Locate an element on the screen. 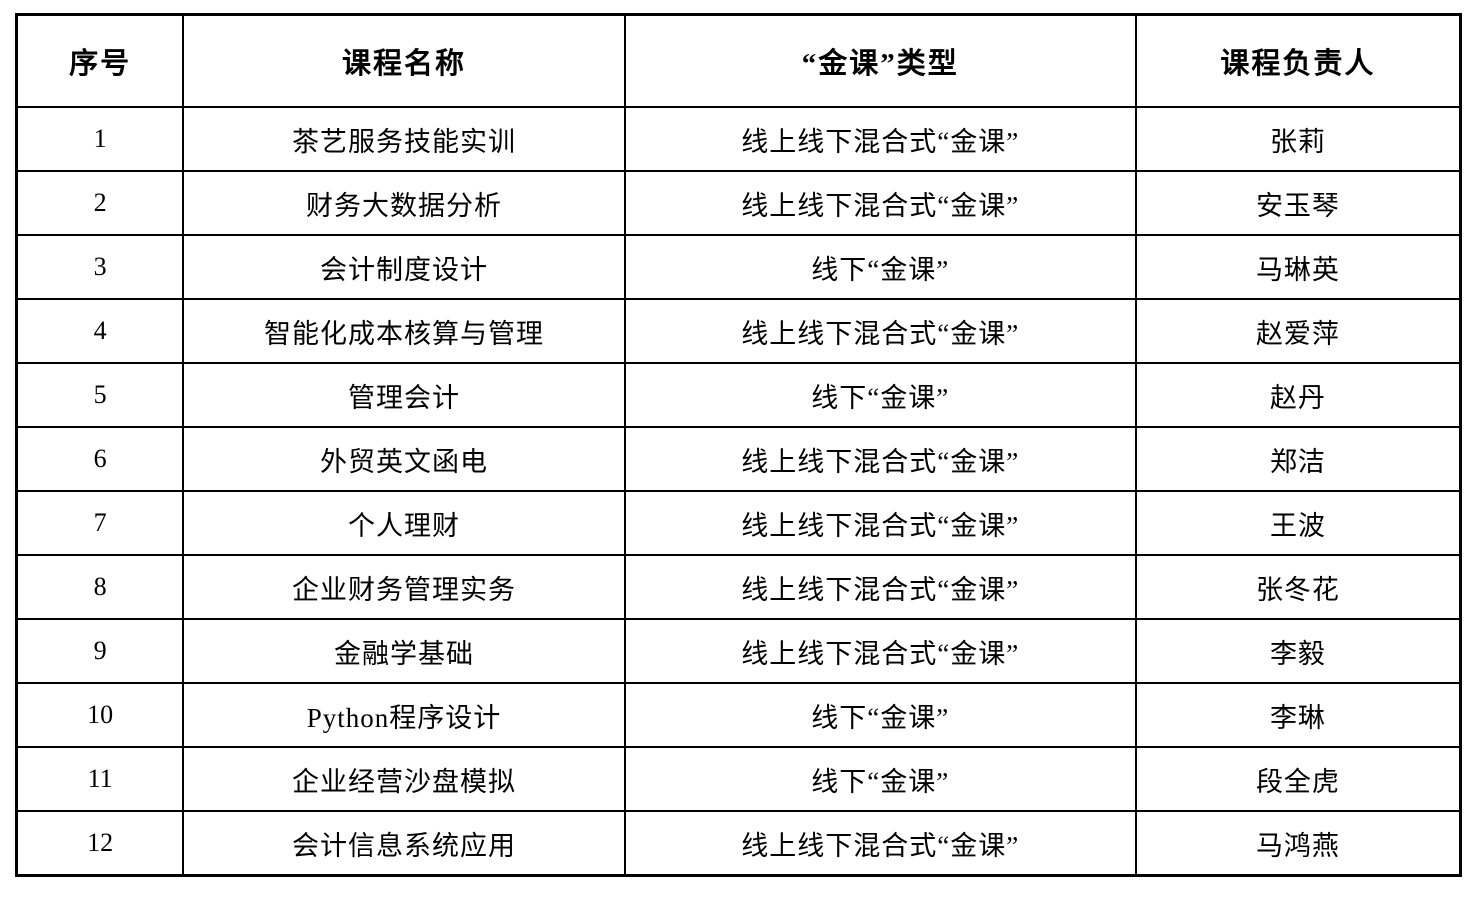  header-cell-no: 序号 is located at coordinates (100, 60).